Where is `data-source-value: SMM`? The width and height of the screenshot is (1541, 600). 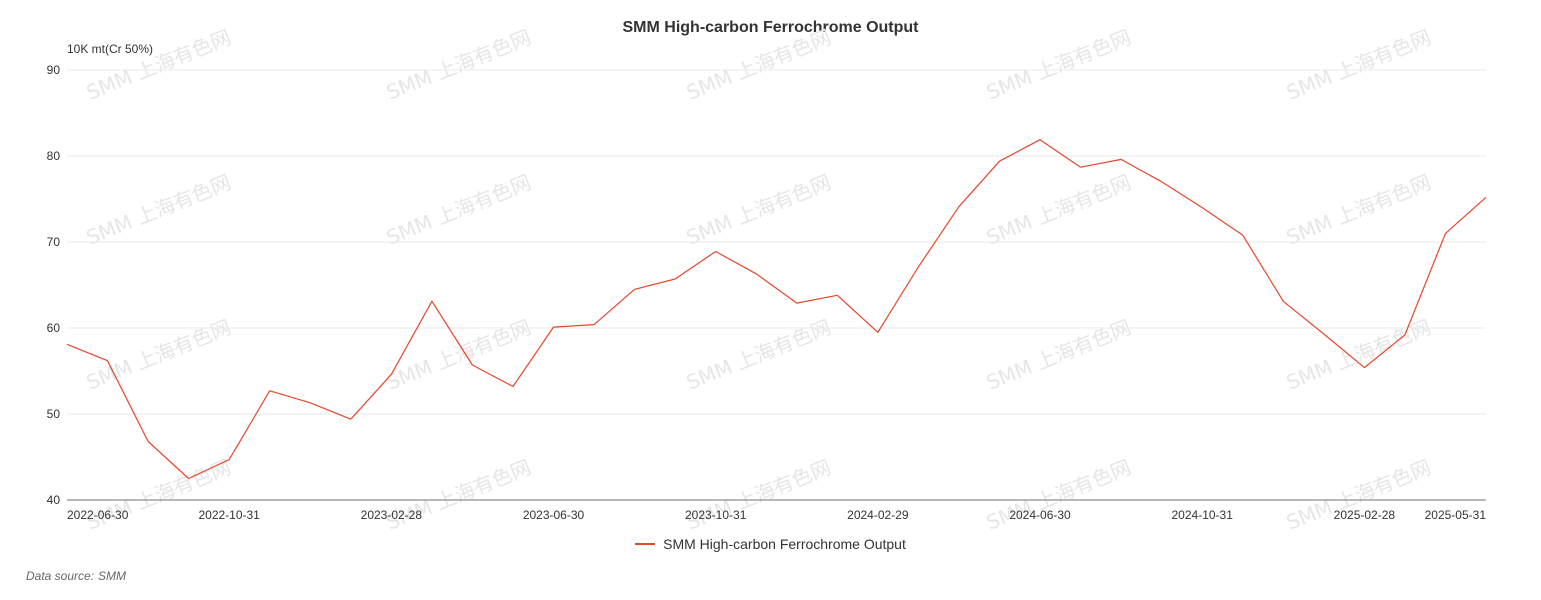 data-source-value: SMM is located at coordinates (112, 576).